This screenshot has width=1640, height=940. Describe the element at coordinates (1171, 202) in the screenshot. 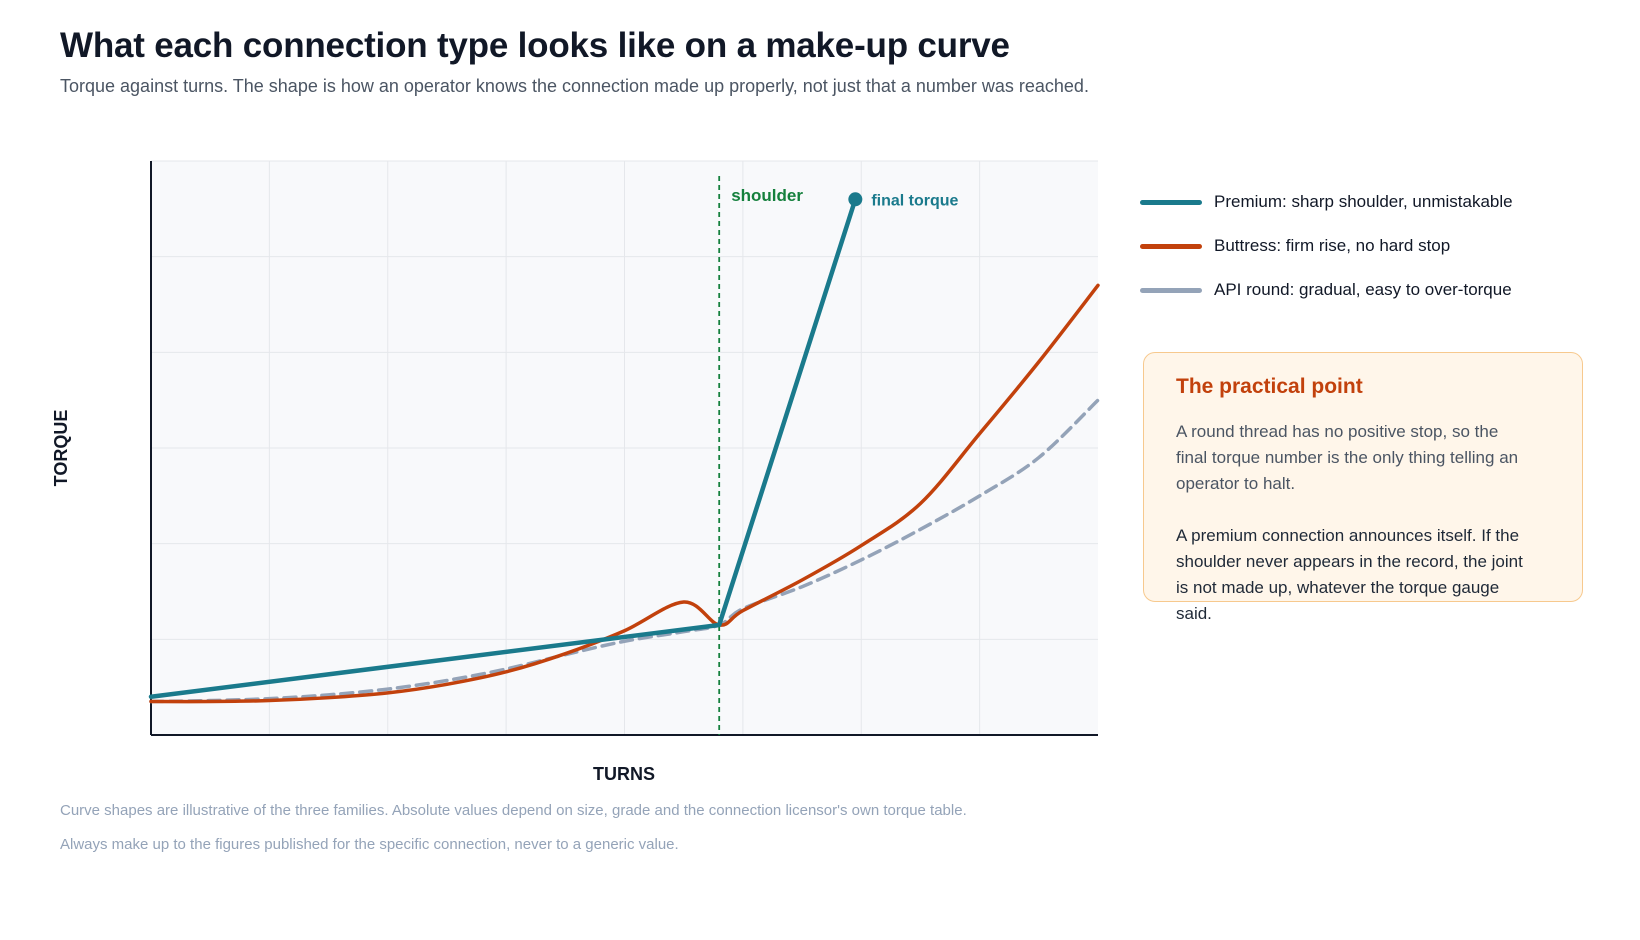

I see `legend-swatch-premium` at that location.